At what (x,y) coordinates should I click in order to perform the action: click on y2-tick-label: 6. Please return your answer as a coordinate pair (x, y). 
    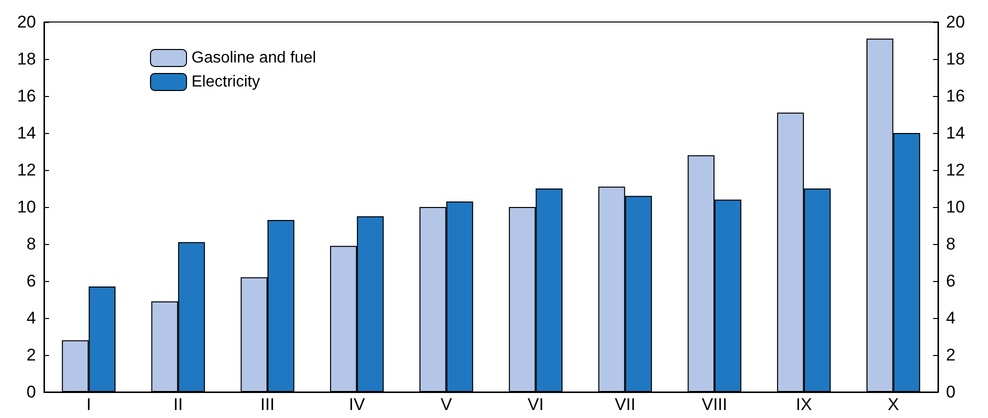
    Looking at the image, I should click on (951, 281).